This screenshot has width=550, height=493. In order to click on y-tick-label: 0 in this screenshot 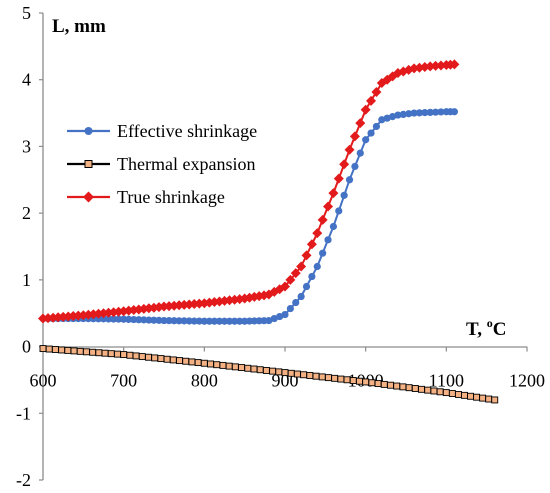, I will do `click(26, 347)`.